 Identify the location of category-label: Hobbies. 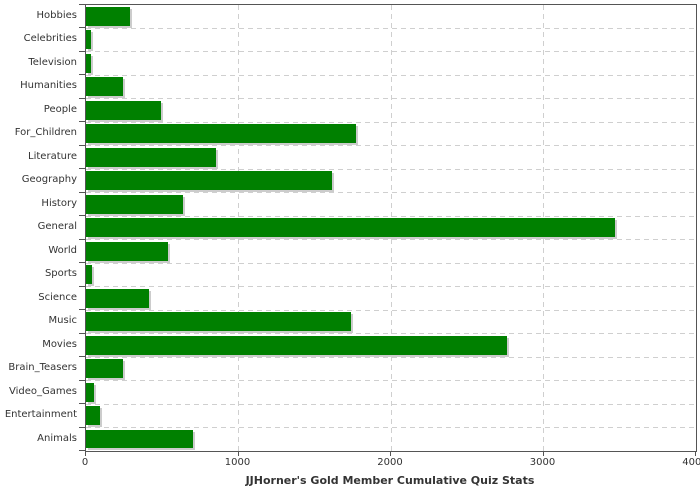
(56, 15).